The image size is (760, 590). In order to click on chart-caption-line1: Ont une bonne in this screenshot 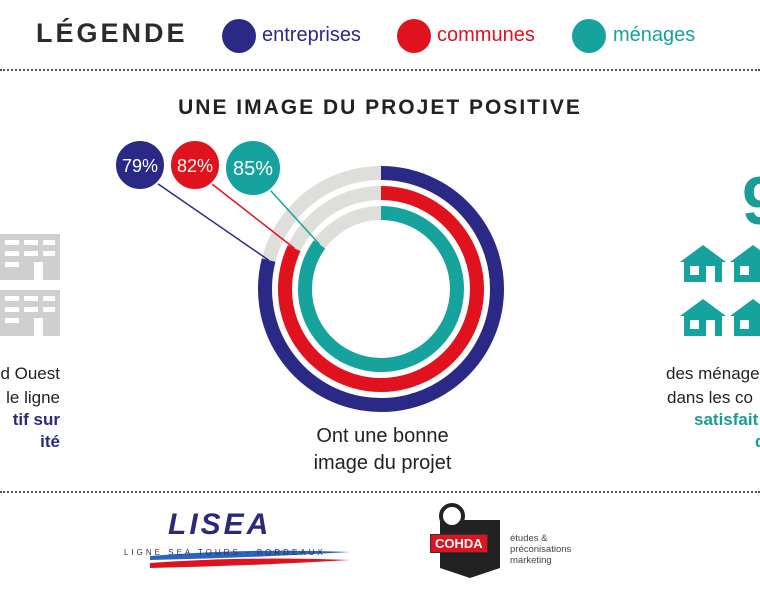, I will do `click(382, 436)`.